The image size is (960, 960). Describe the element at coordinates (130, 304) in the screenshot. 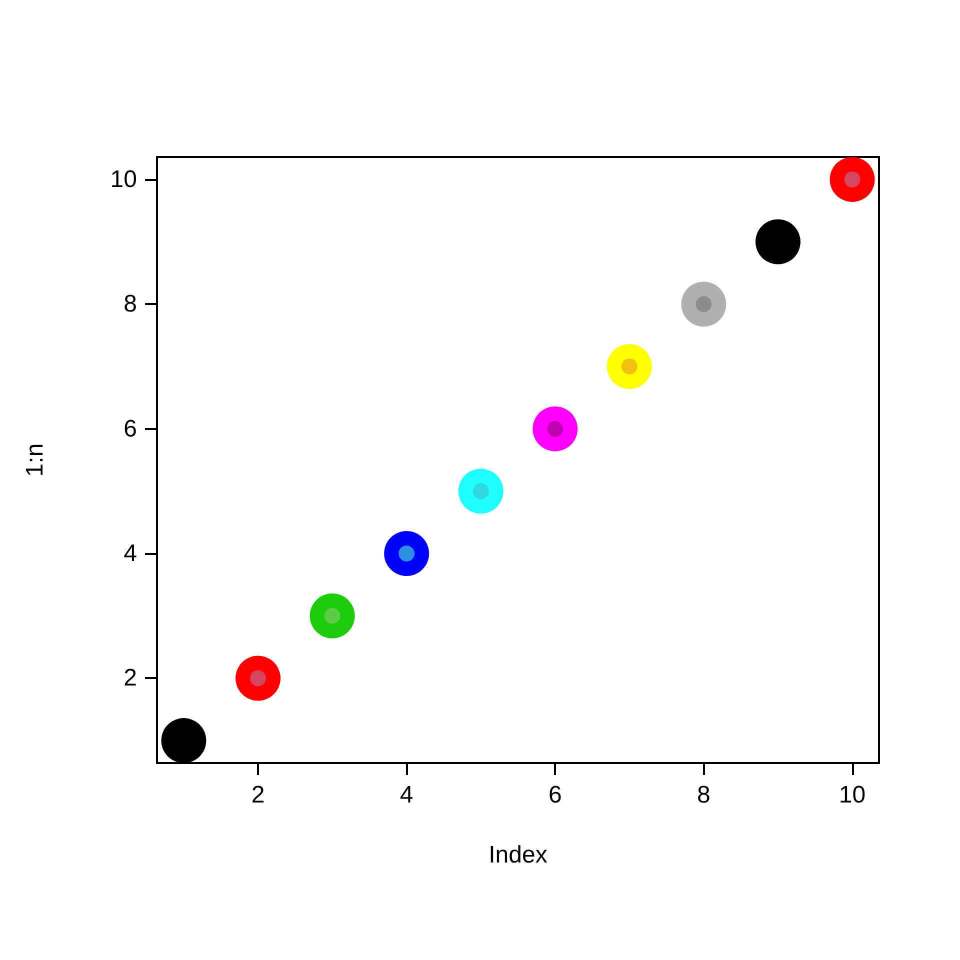

I see `y-tick-label: 8` at that location.